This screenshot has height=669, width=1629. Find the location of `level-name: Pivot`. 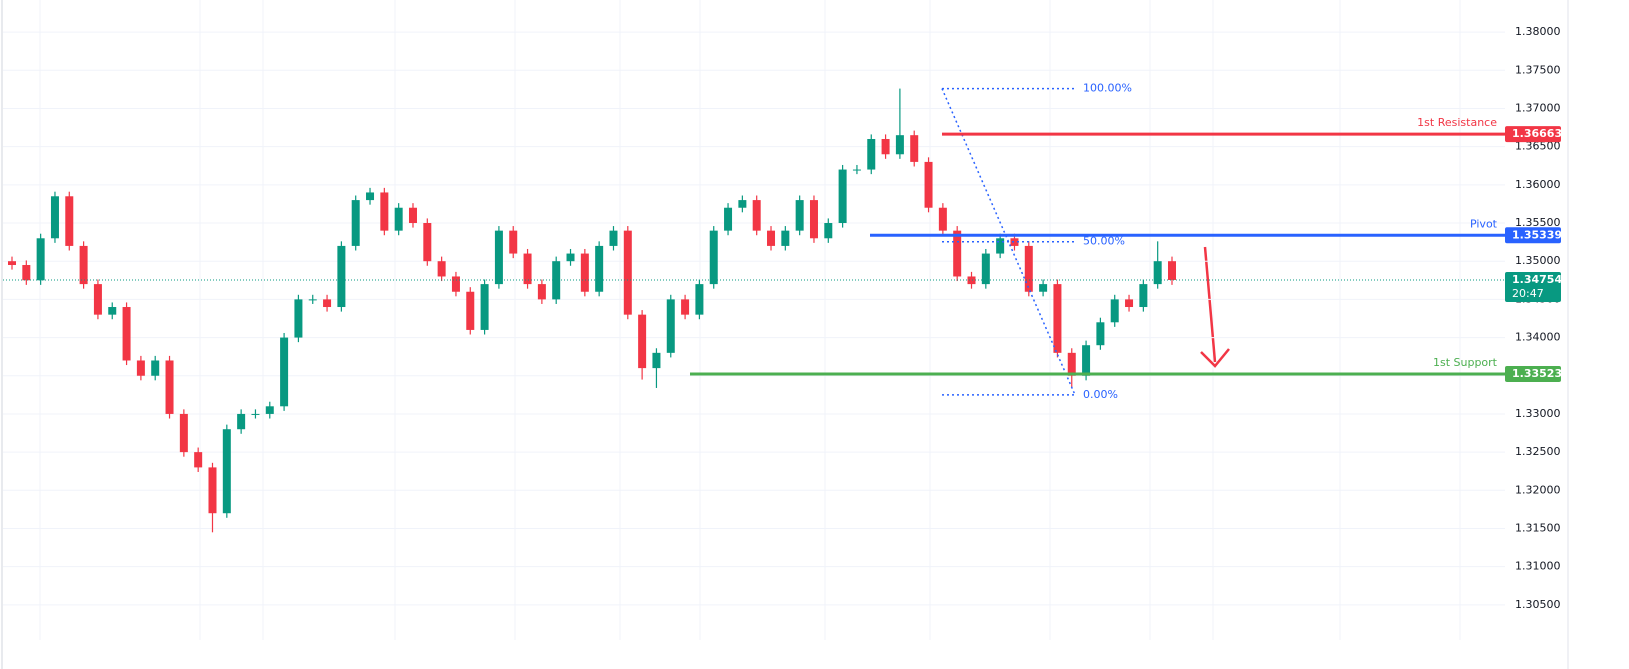

level-name: Pivot is located at coordinates (1484, 223).